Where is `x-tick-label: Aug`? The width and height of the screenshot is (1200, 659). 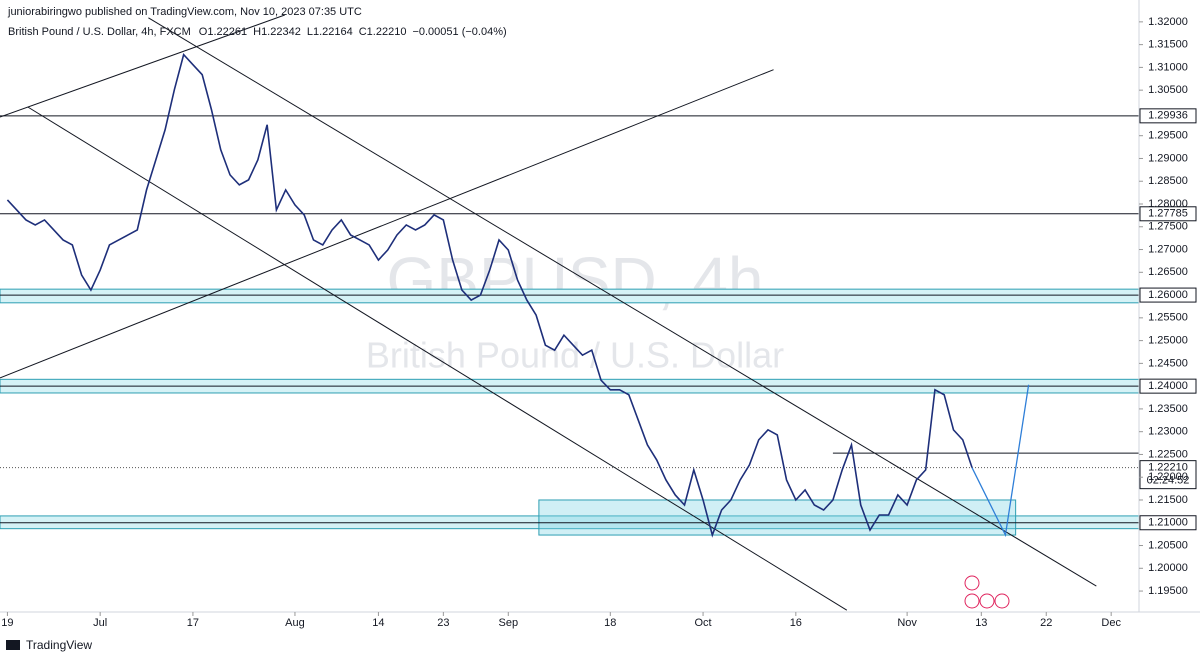
x-tick-label: Aug is located at coordinates (295, 623).